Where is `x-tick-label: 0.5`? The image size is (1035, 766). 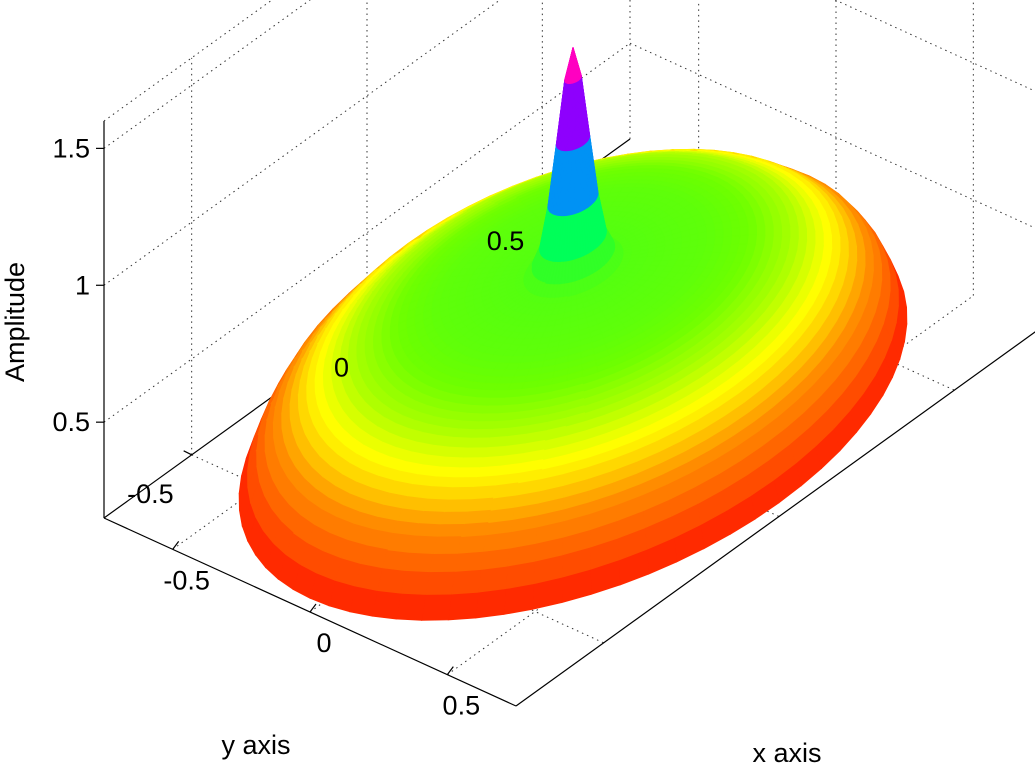 x-tick-label: 0.5 is located at coordinates (462, 706).